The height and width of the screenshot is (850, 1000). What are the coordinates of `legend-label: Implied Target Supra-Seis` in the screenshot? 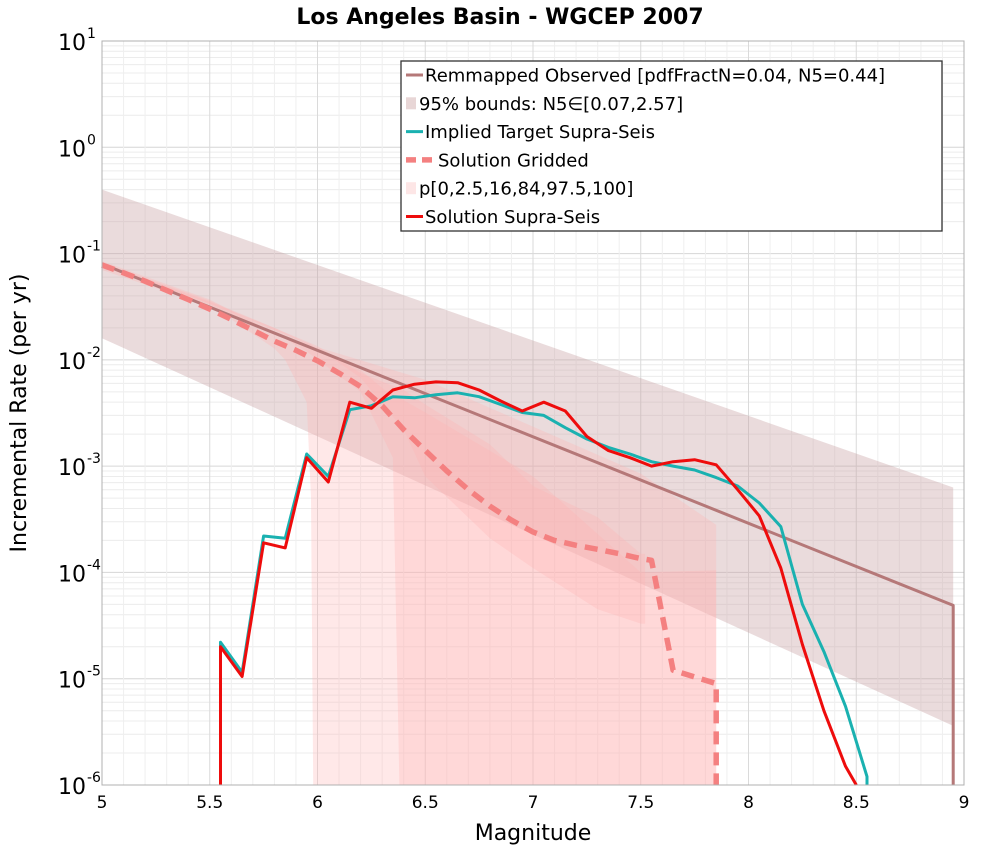 It's located at (540, 132).